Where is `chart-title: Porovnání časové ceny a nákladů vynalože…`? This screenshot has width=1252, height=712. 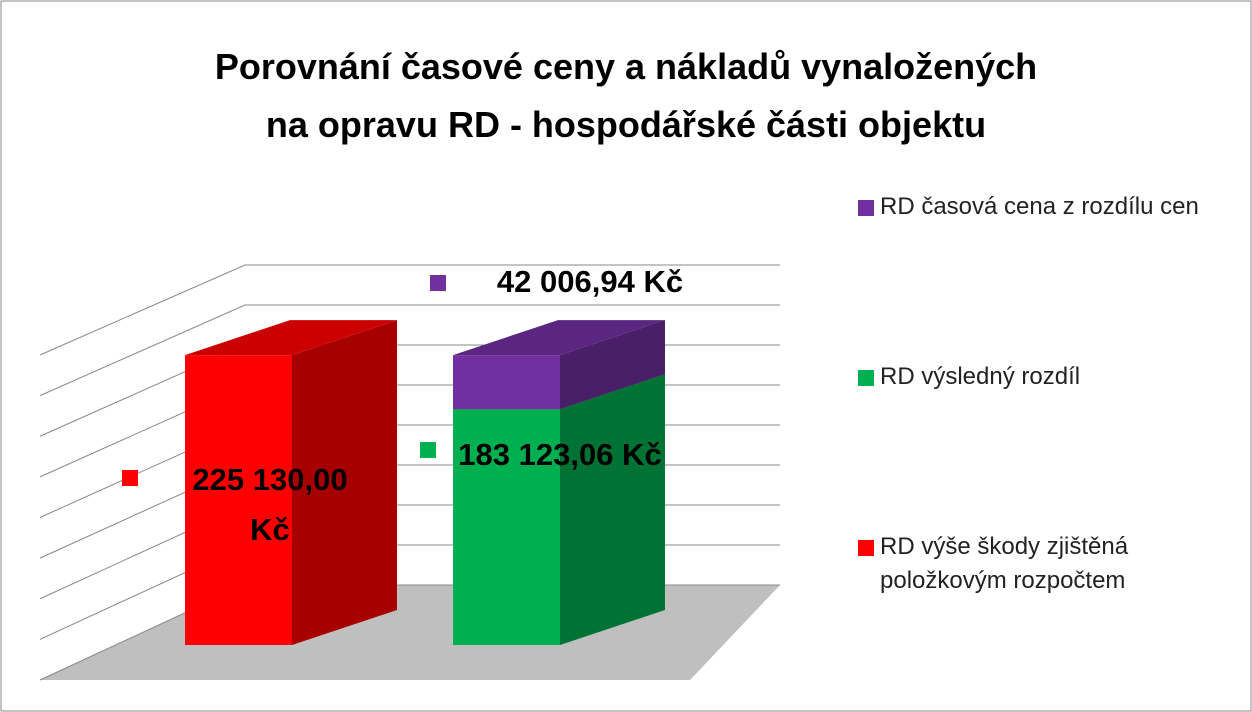 chart-title: Porovnání časové ceny a nákladů vynalože… is located at coordinates (626, 95).